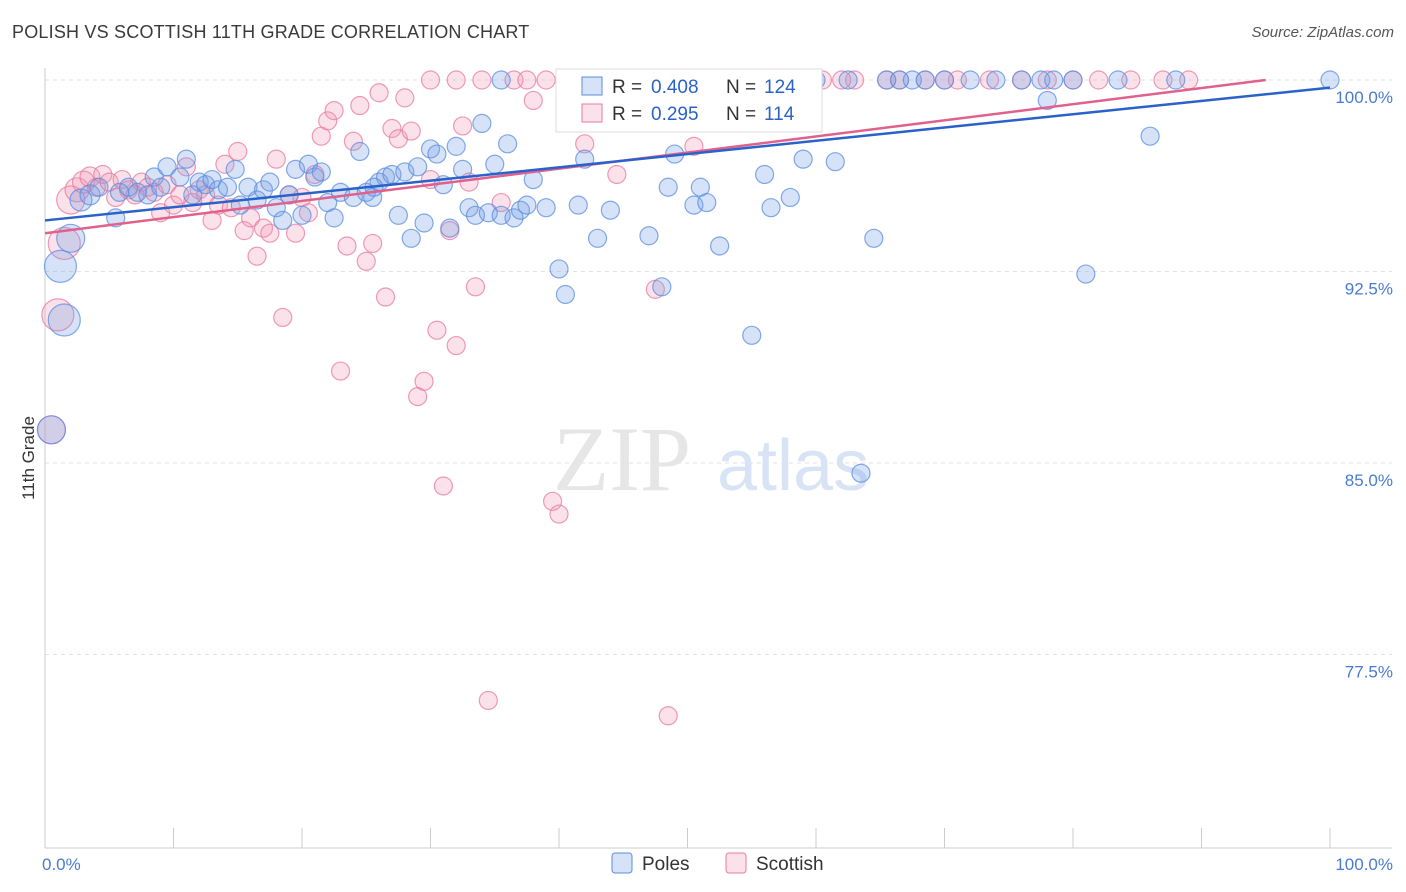 Image resolution: width=1406 pixels, height=892 pixels. I want to click on series-label-scottish: Scottish, so click(790, 864).